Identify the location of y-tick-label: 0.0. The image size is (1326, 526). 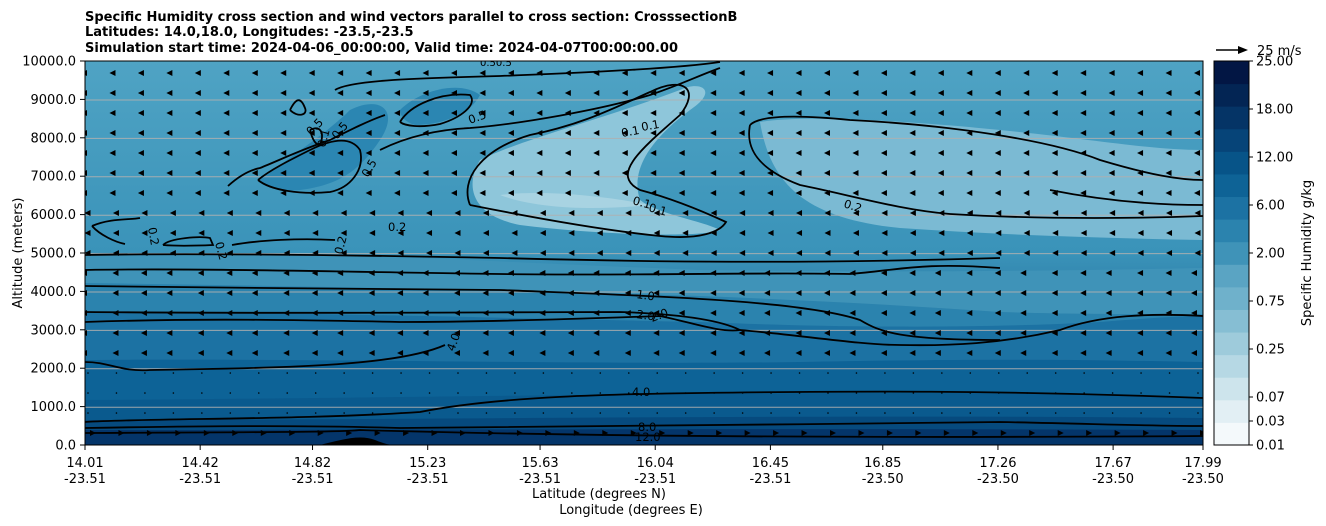
(65, 446).